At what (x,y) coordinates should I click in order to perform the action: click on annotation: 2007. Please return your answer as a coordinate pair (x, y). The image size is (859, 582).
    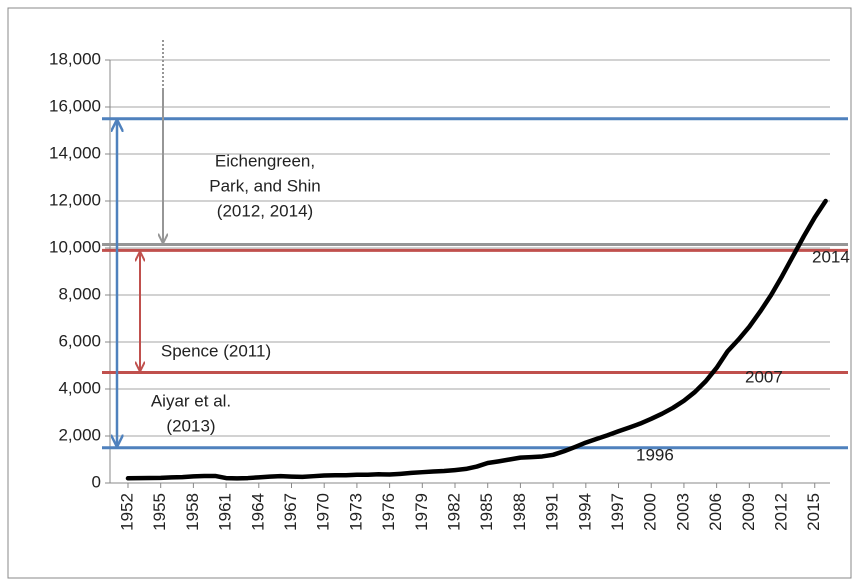
    Looking at the image, I should click on (764, 376).